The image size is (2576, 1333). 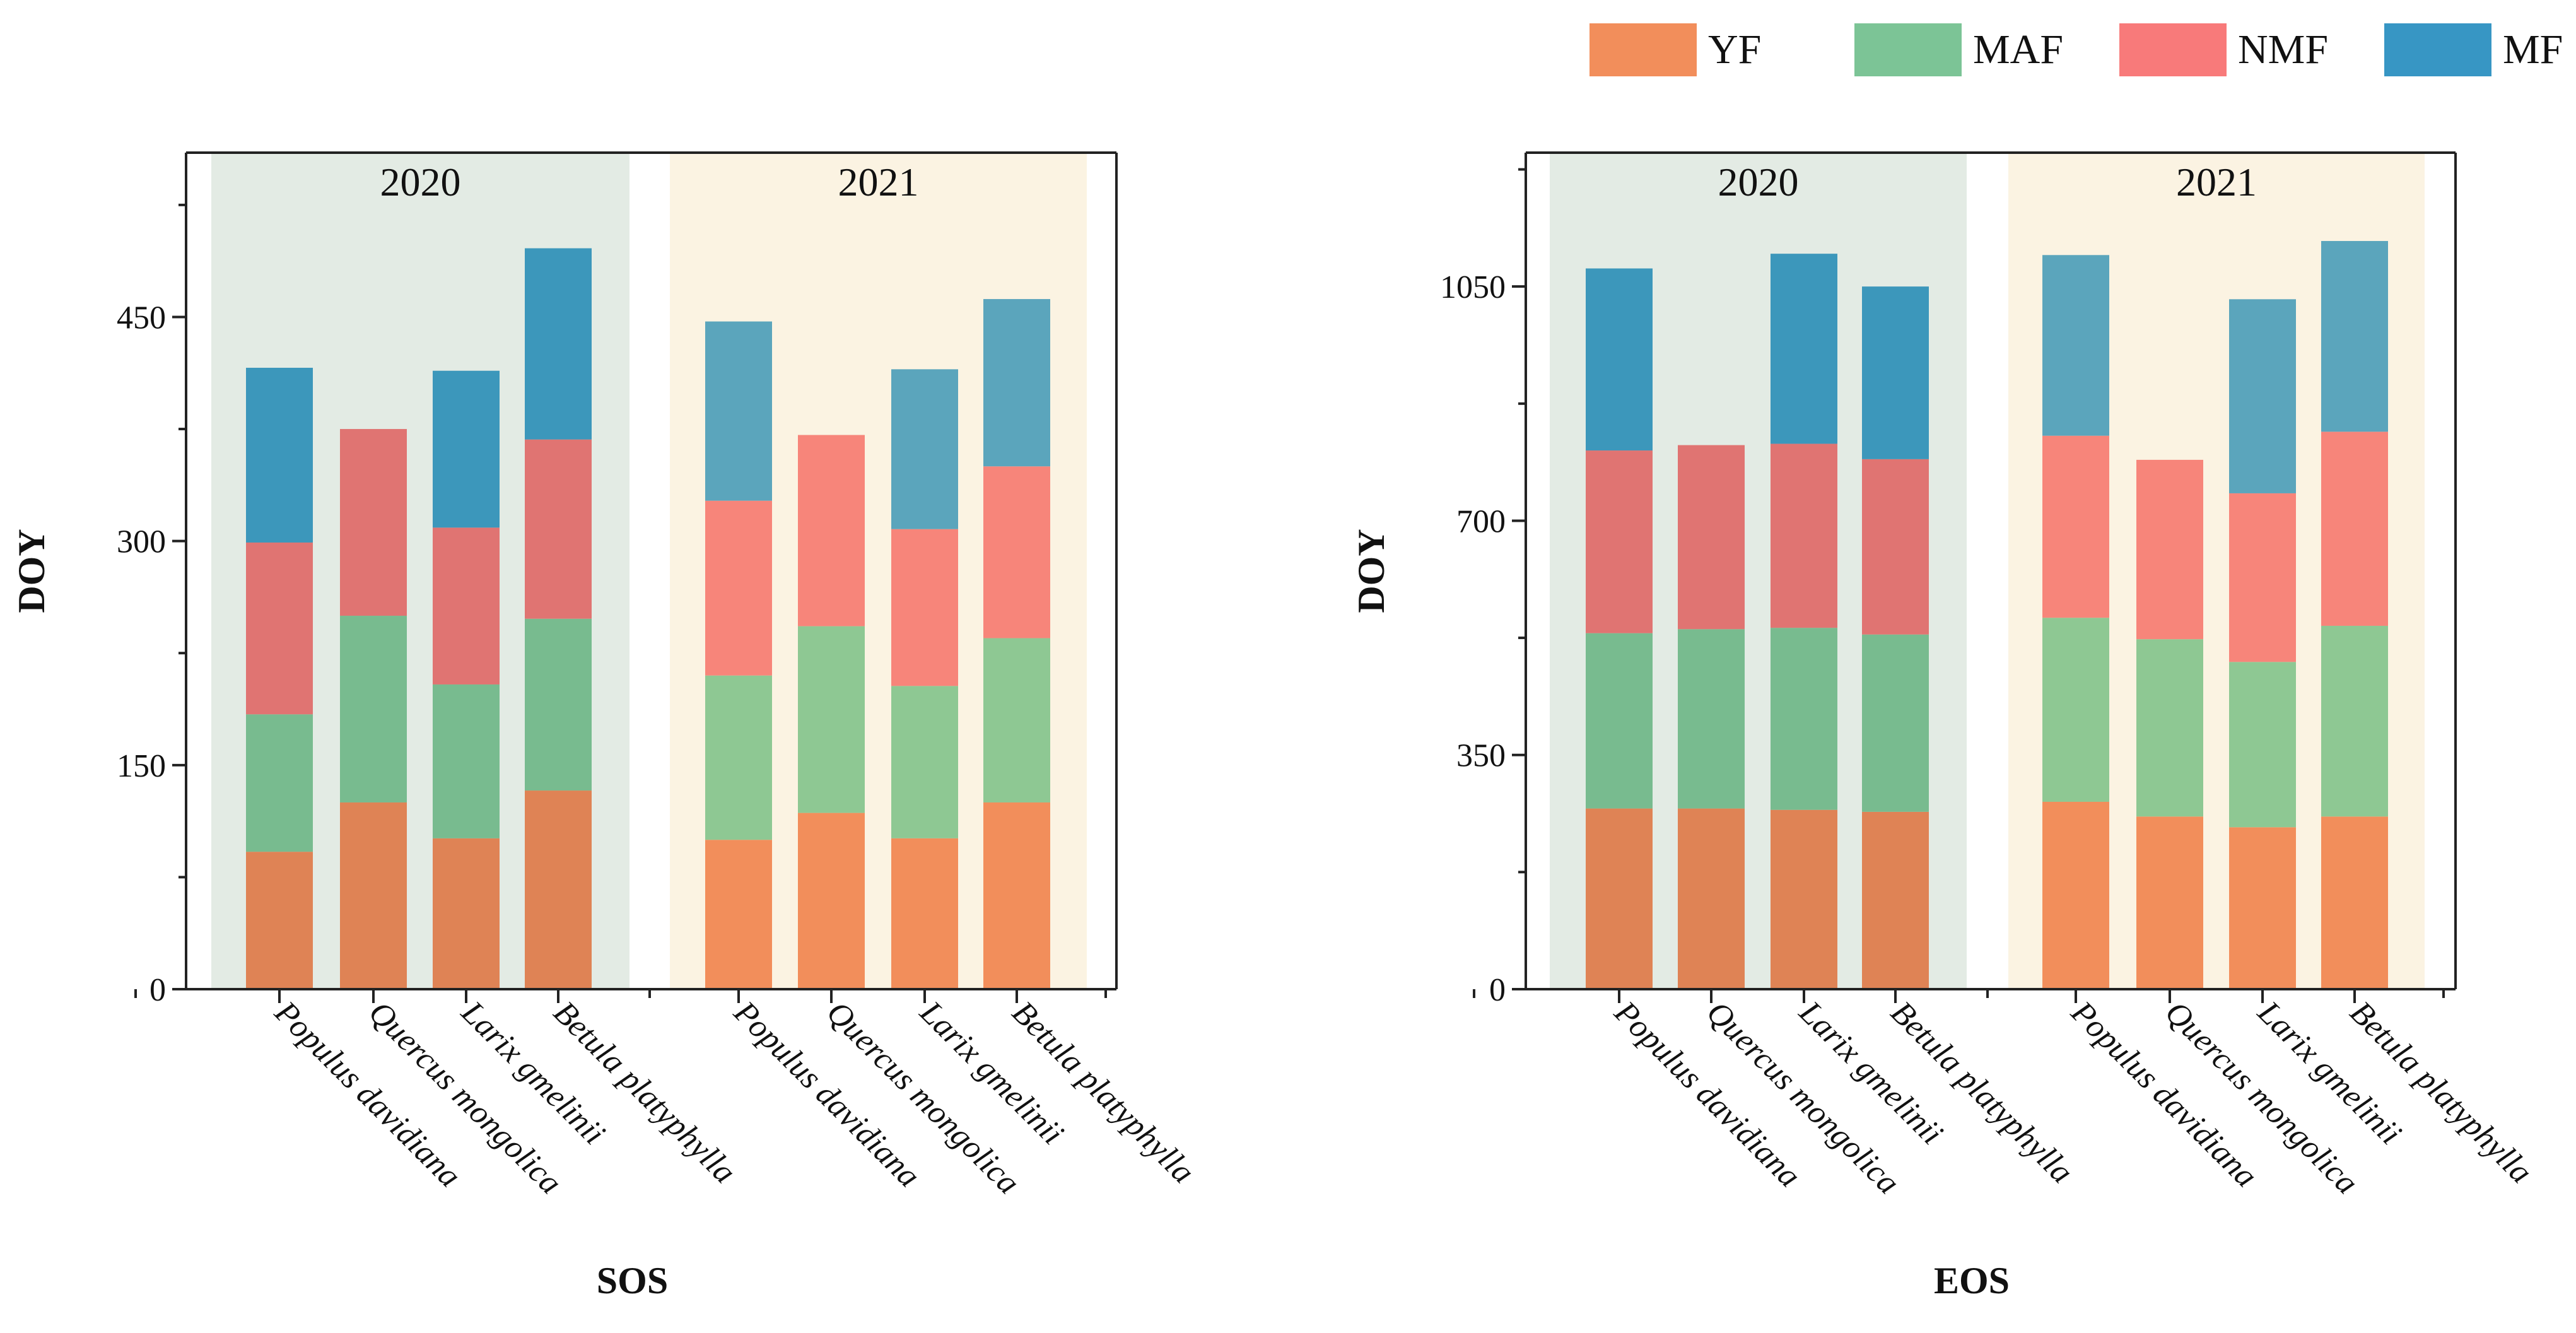 I want to click on legend-item-nmf: NMF, so click(x=2251, y=49).